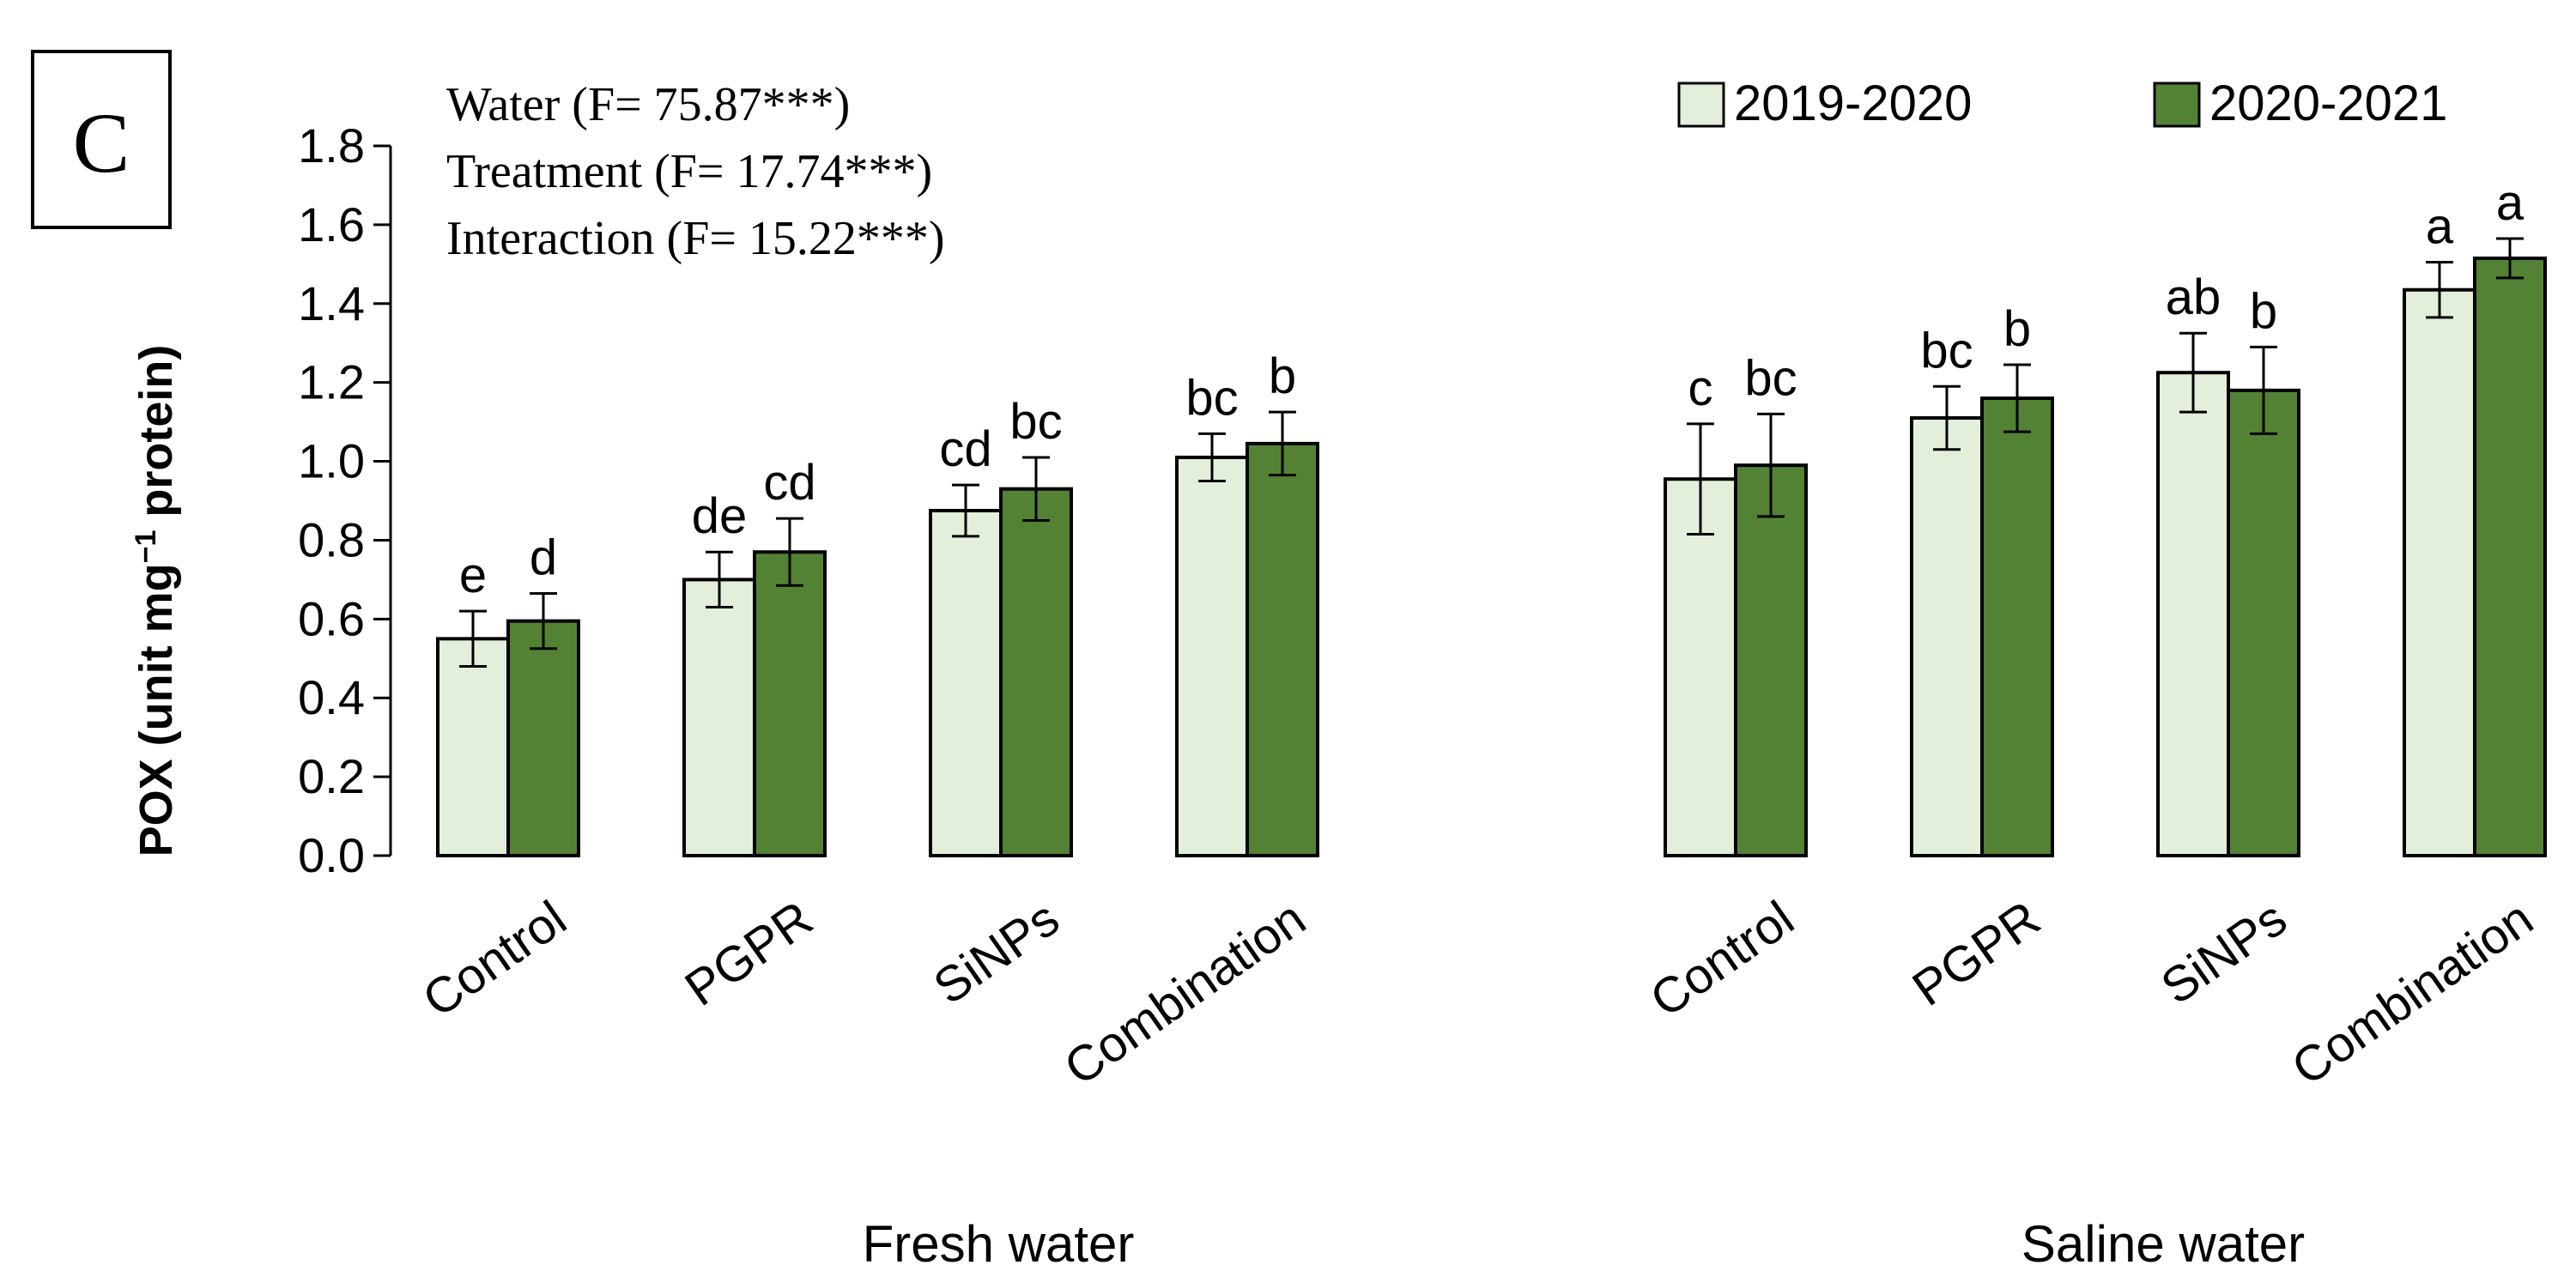 Image resolution: width=2576 pixels, height=1283 pixels. Describe the element at coordinates (331, 224) in the screenshot. I see `y-tick-label: 1.6` at that location.